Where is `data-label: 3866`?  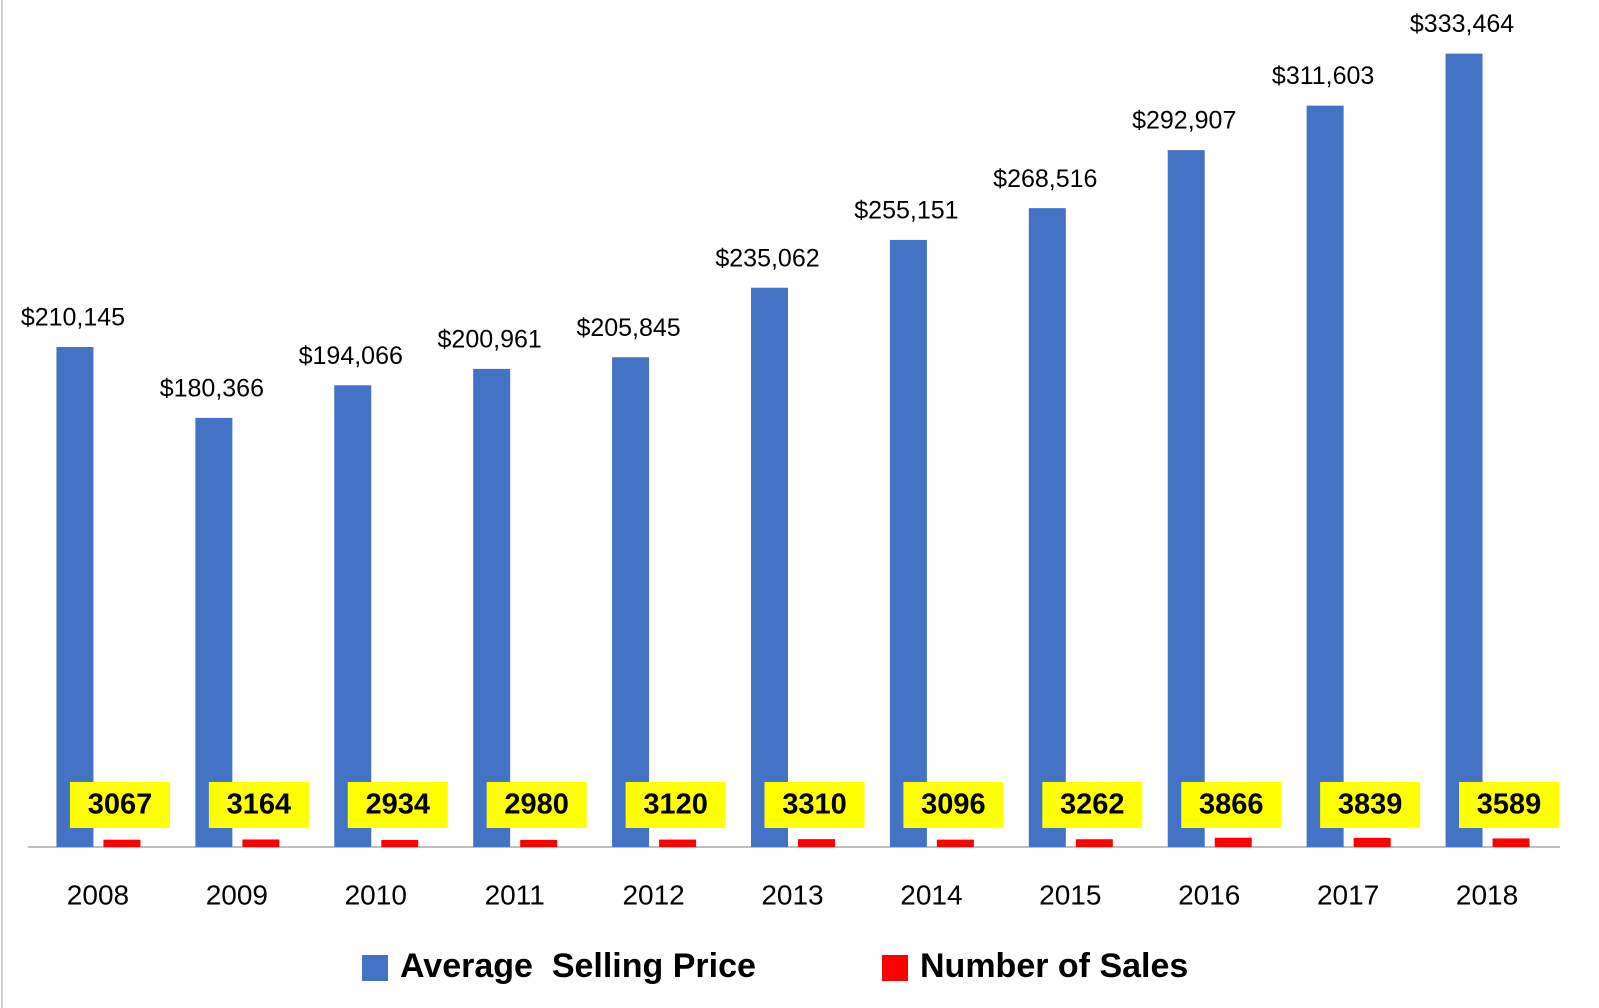
data-label: 3866 is located at coordinates (1231, 805).